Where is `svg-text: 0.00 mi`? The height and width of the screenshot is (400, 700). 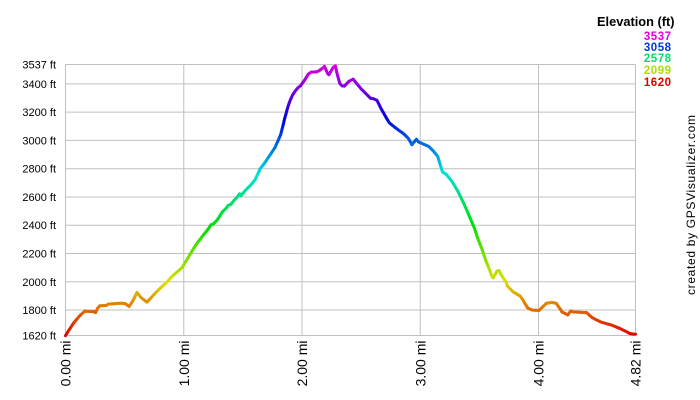 svg-text: 0.00 mi is located at coordinates (66, 364).